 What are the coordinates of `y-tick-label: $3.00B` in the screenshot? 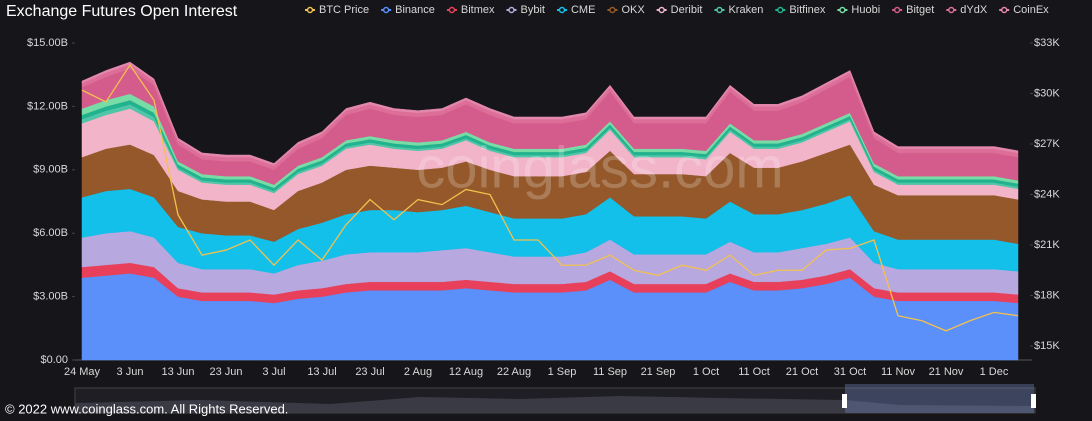 It's located at (50, 297).